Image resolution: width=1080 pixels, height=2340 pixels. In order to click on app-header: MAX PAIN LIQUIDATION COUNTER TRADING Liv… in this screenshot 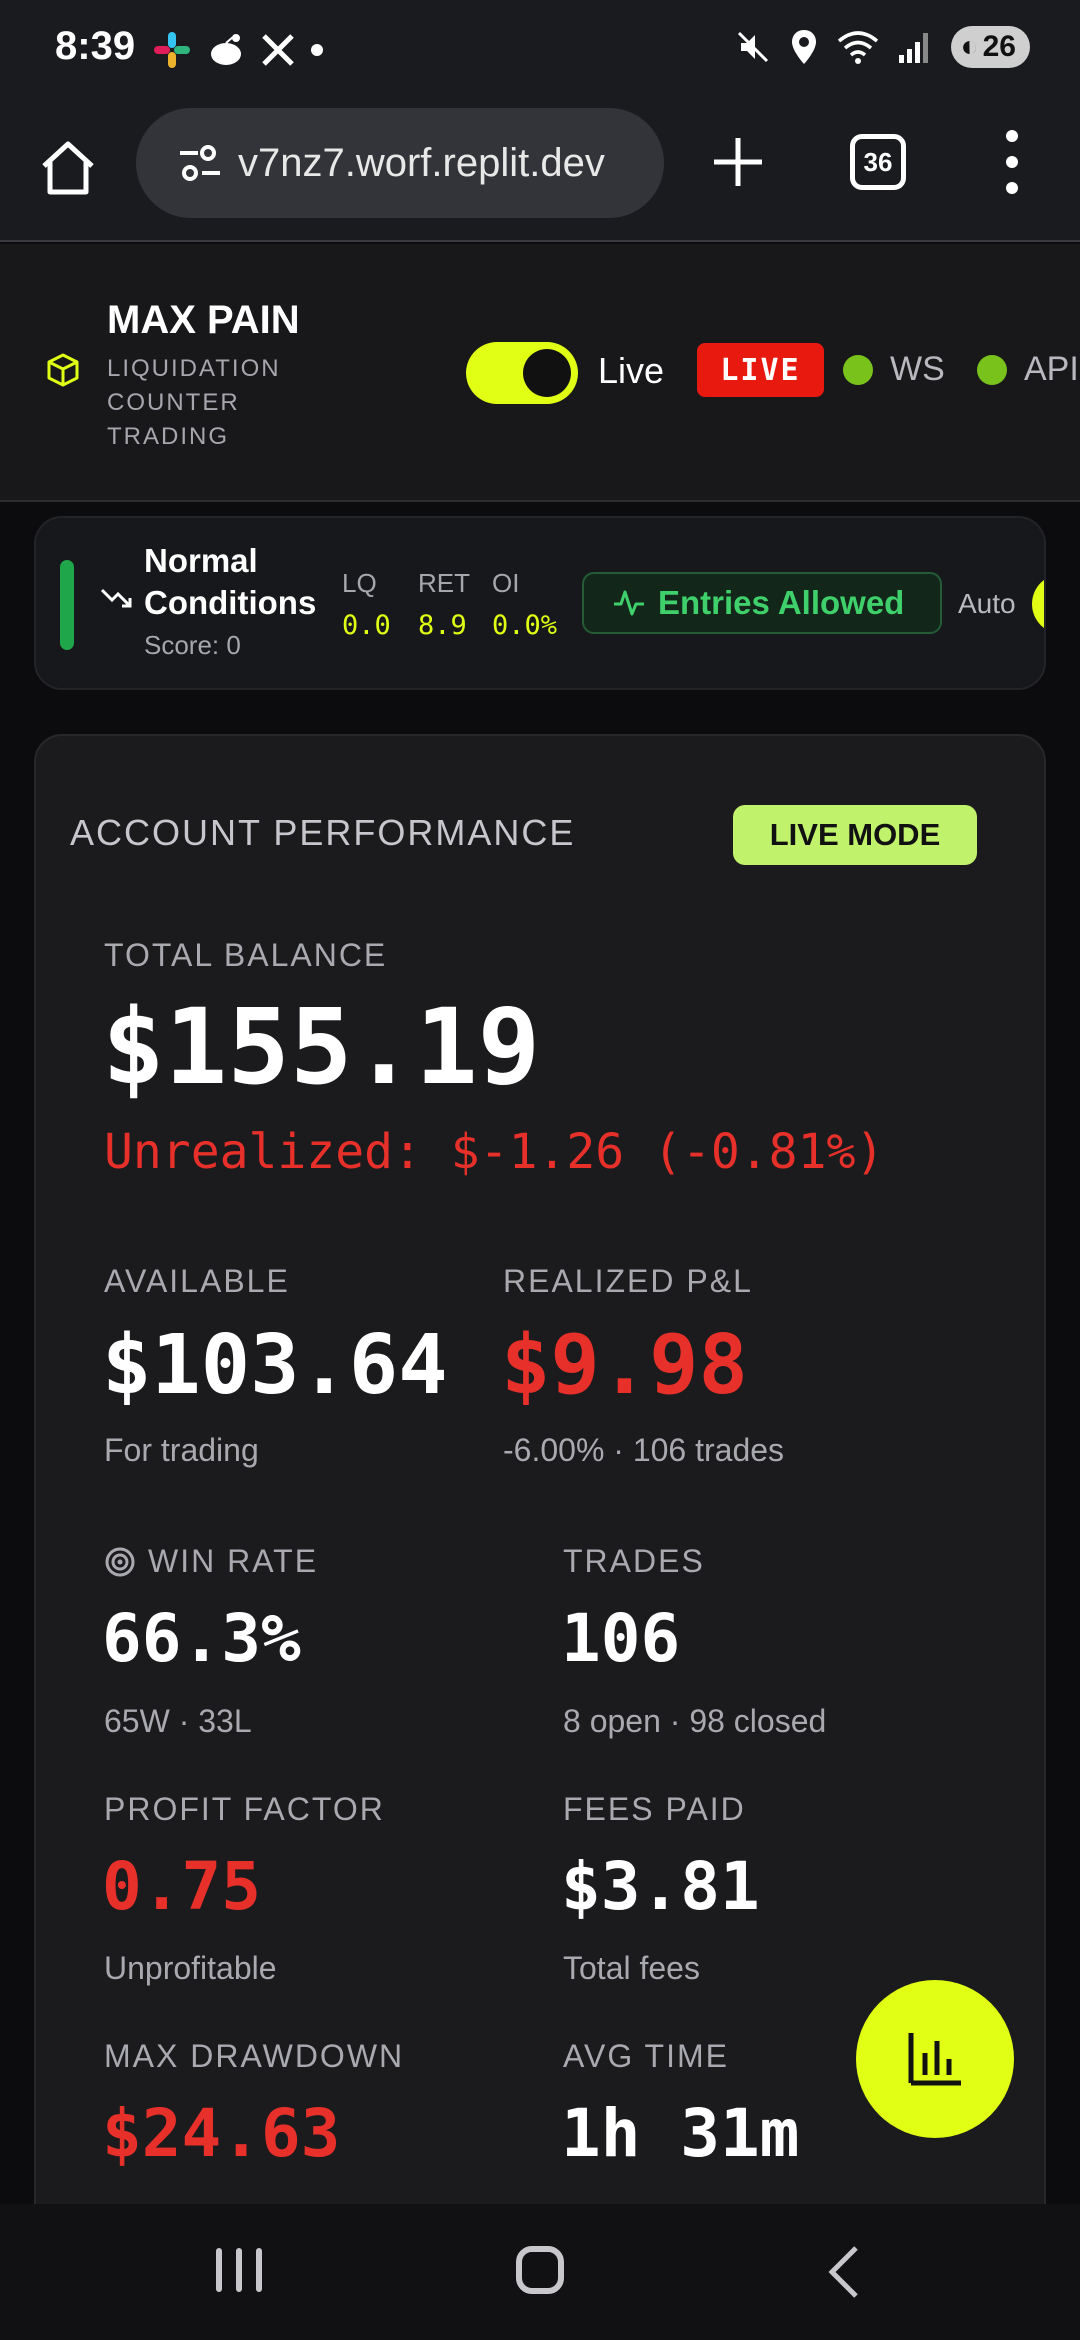, I will do `click(540, 373)`.